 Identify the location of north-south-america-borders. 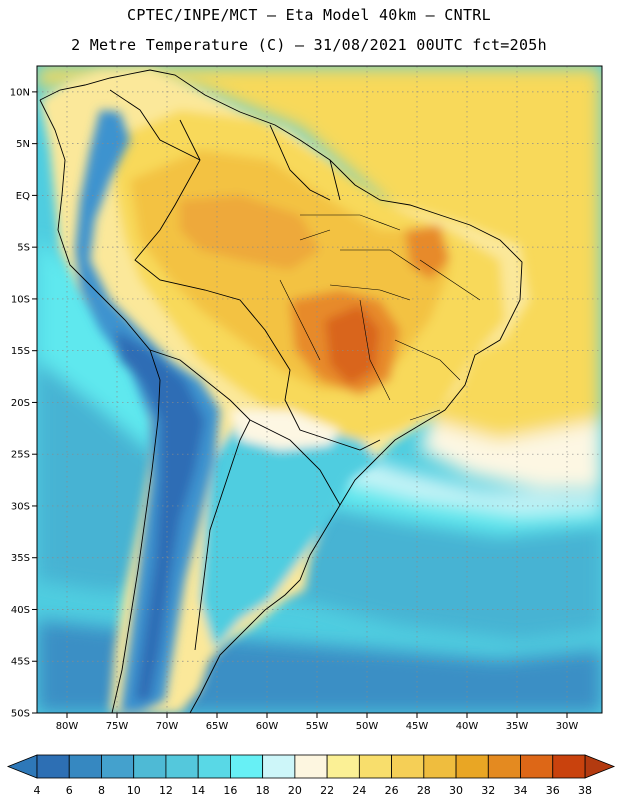
(225, 145).